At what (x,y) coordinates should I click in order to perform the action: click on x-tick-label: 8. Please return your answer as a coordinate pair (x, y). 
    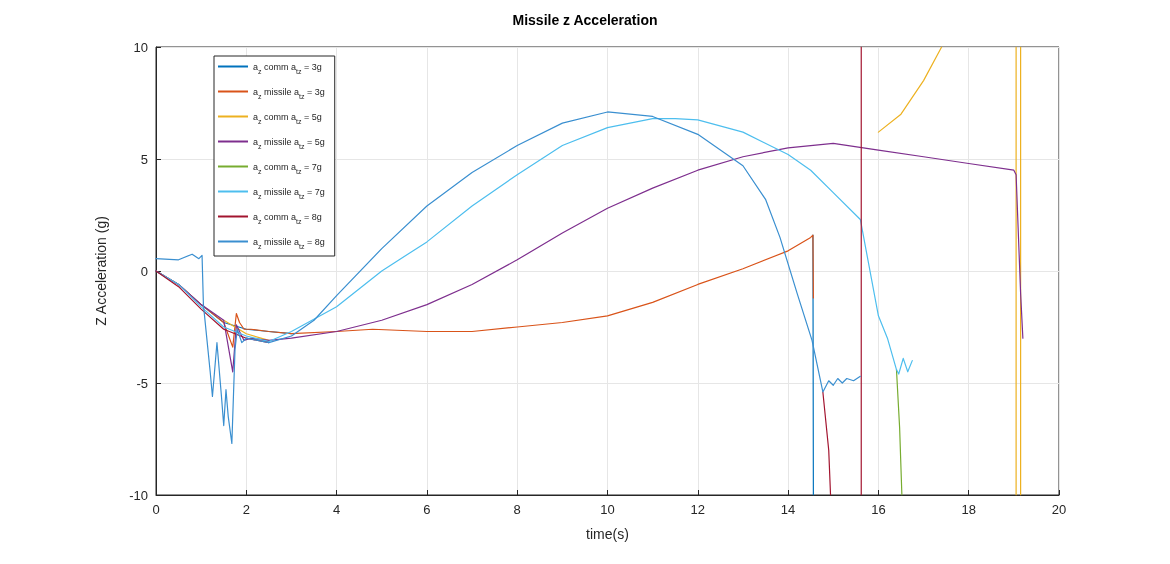
    Looking at the image, I should click on (517, 509).